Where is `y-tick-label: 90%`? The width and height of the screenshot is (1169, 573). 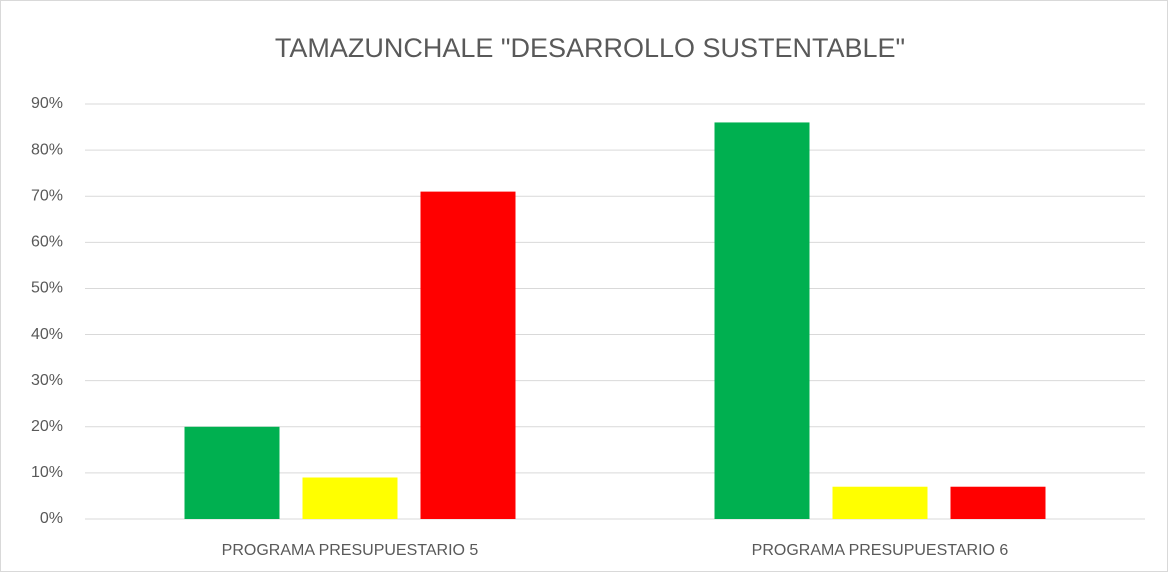
y-tick-label: 90% is located at coordinates (47, 103).